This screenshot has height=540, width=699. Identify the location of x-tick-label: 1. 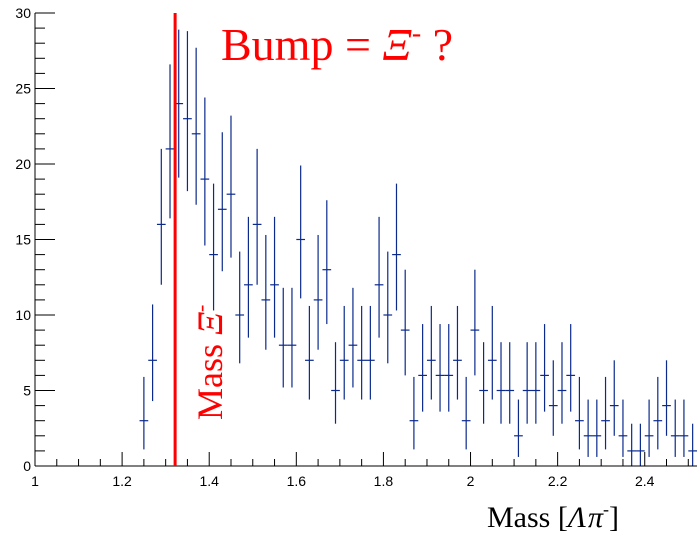
(35, 481).